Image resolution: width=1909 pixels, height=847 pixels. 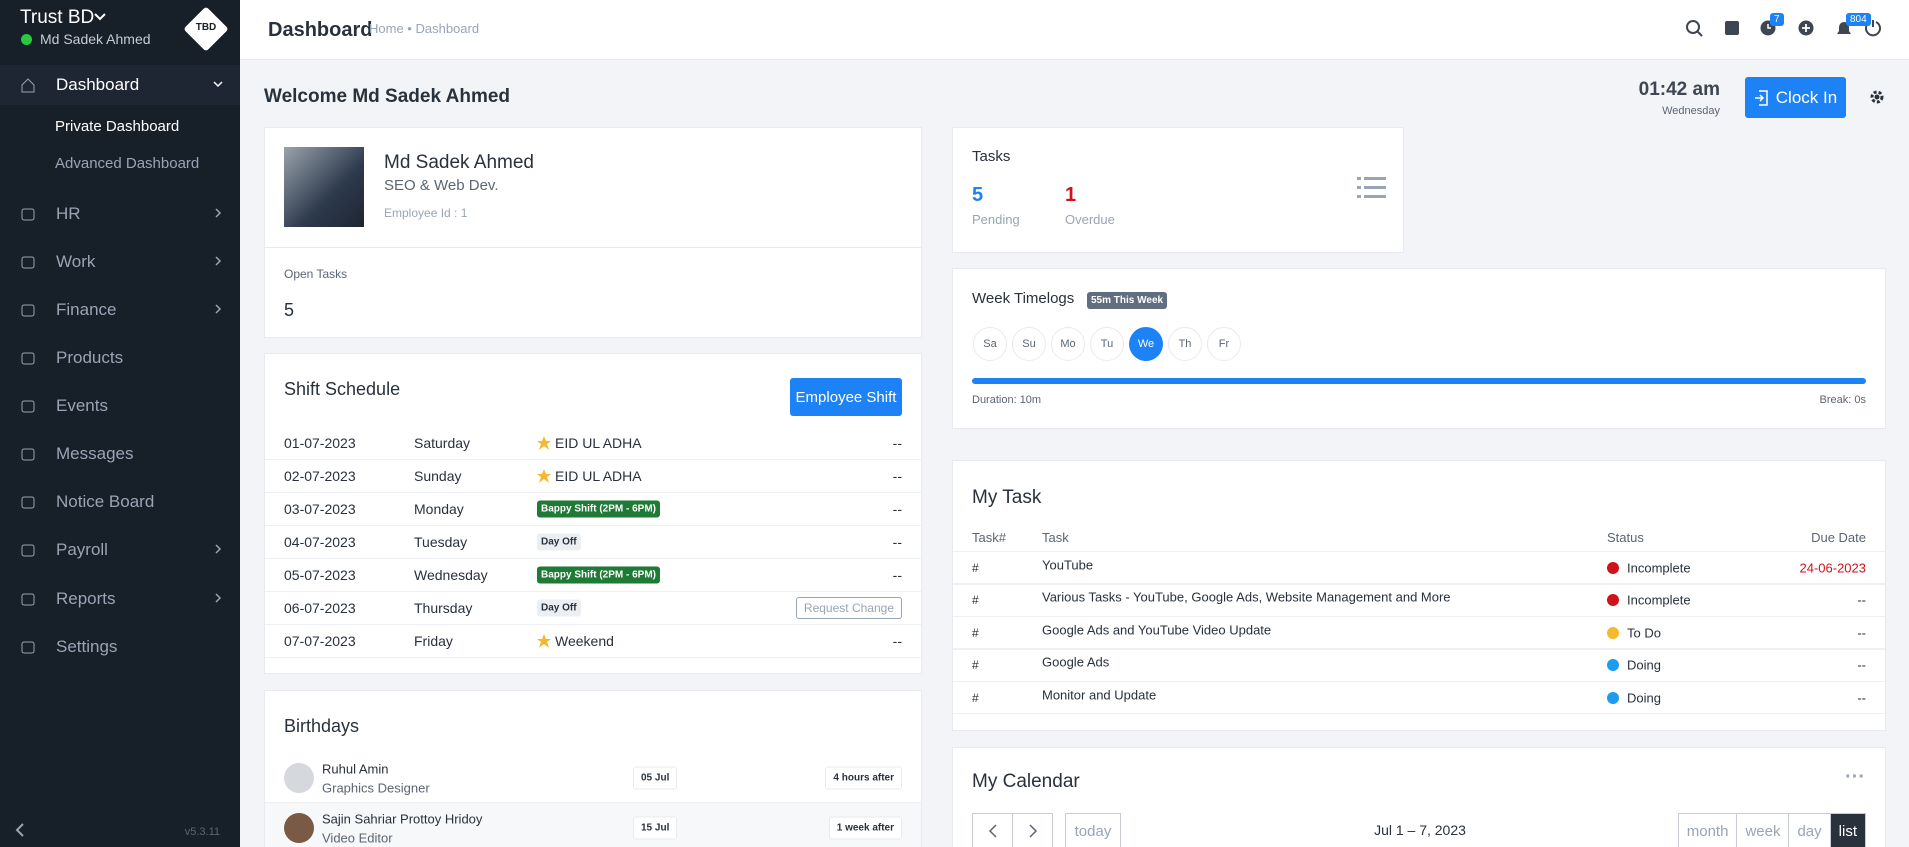 I want to click on event-name: Weekend, so click(x=584, y=641).